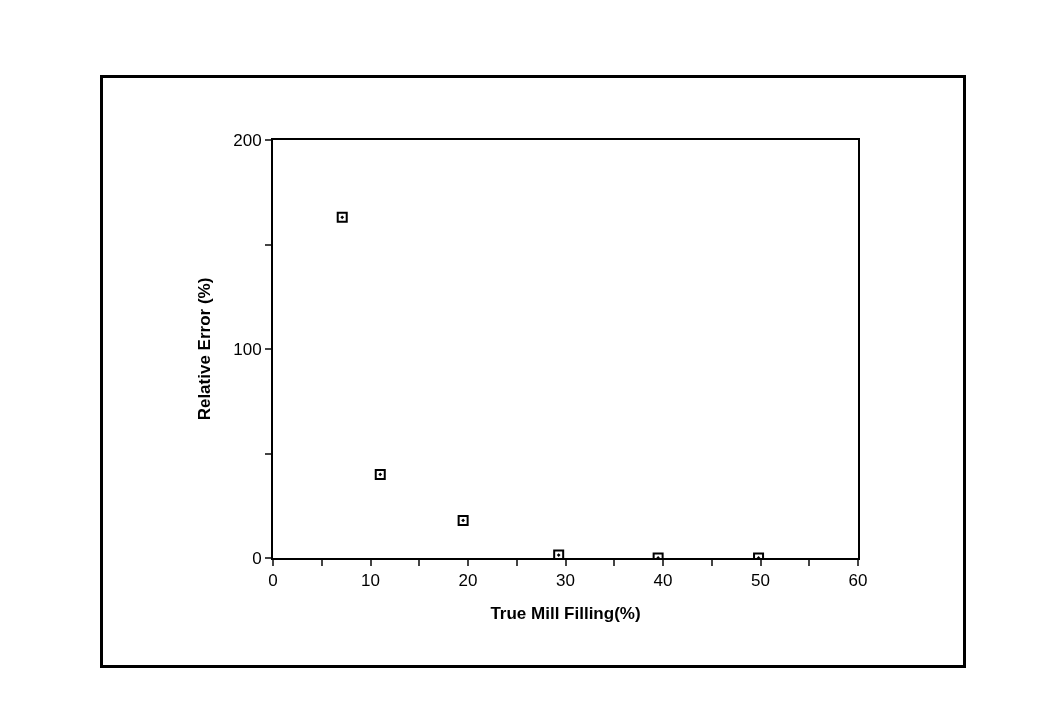 This screenshot has height=704, width=1062. What do you see at coordinates (565, 581) in the screenshot?
I see `x-tick-label: 30` at bounding box center [565, 581].